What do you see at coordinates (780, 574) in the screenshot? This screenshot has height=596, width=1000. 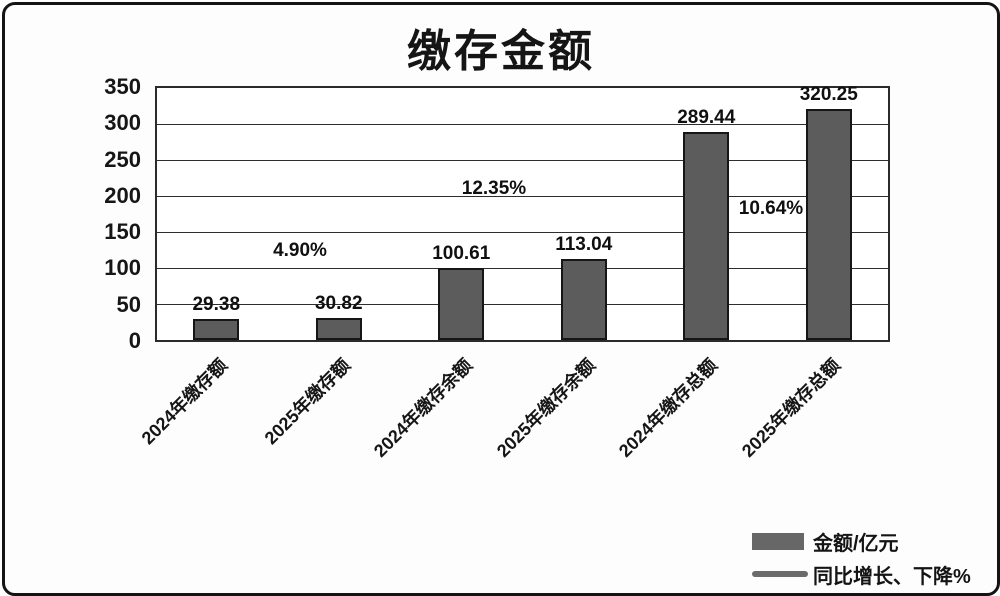 I see `line-swatch-icon` at bounding box center [780, 574].